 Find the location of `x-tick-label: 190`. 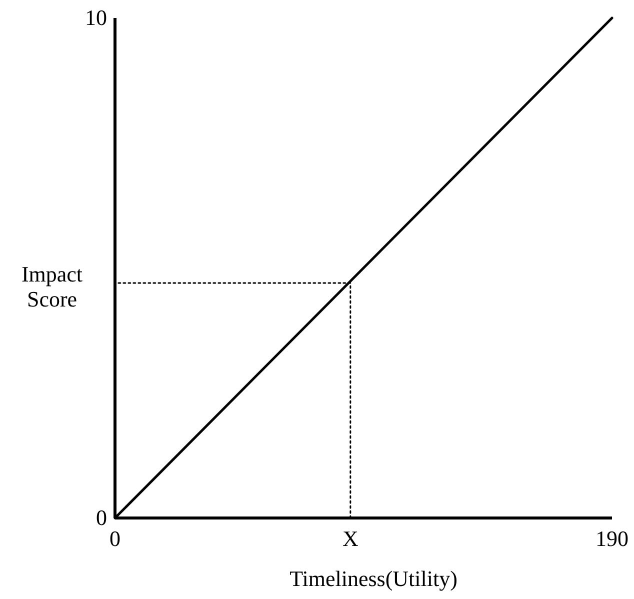

x-tick-label: 190 is located at coordinates (612, 538).